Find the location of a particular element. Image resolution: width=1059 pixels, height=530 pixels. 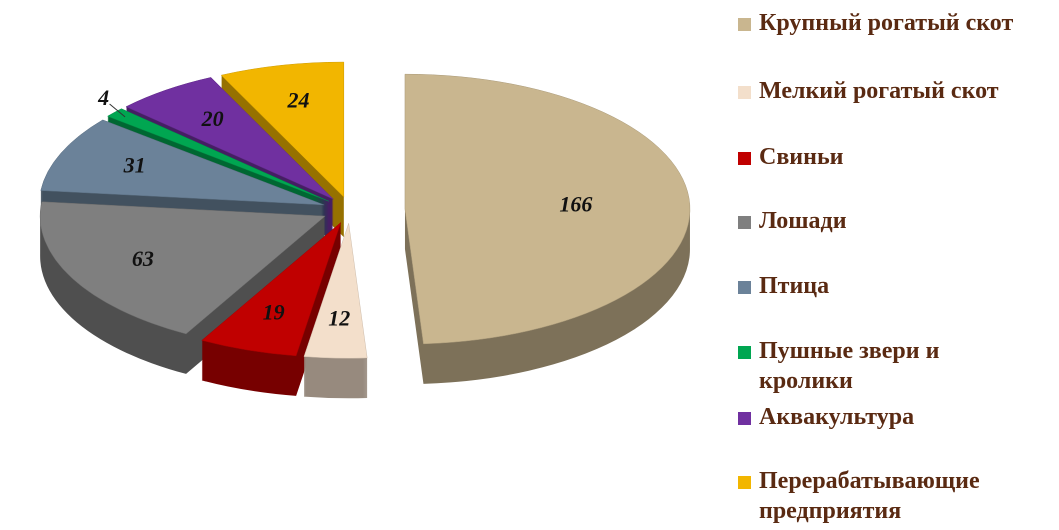

legend-label: Птица is located at coordinates (794, 286).